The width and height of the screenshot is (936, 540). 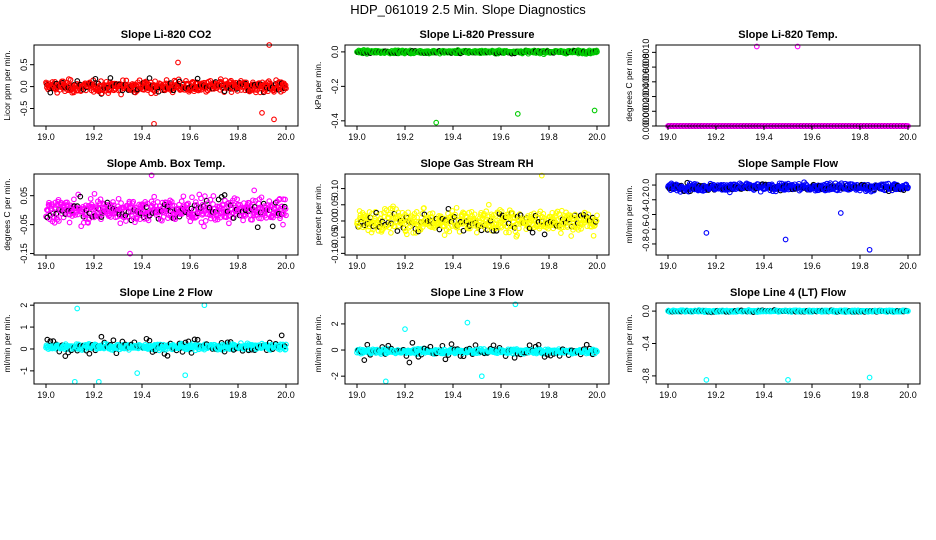 I want to click on panel-title: Slope Li-820 Temp., so click(x=787, y=35).